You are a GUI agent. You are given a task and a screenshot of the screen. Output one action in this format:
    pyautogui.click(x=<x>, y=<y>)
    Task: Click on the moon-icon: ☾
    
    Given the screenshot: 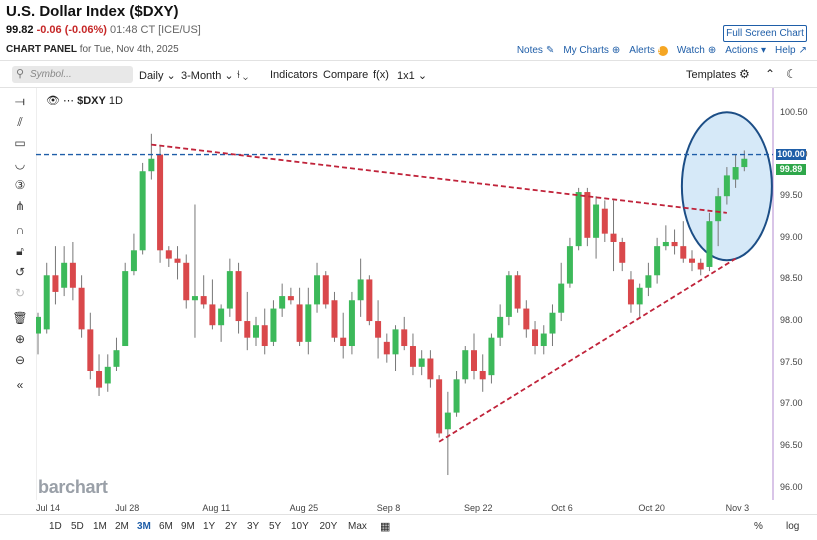 What is the action you would take?
    pyautogui.click(x=791, y=74)
    